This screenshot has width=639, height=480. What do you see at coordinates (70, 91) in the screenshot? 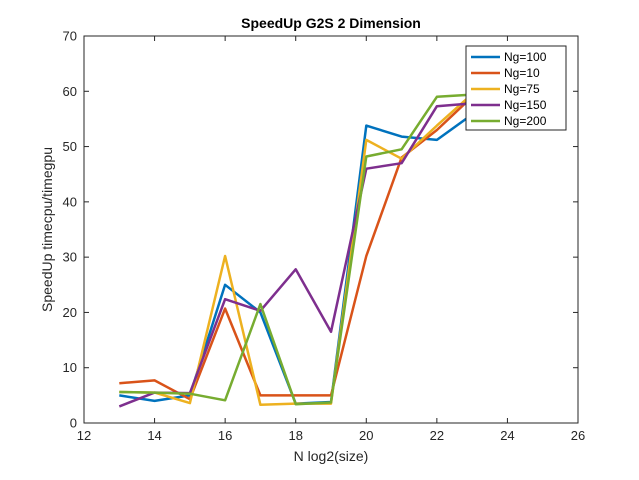
I see `y-tick-label: 60` at bounding box center [70, 91].